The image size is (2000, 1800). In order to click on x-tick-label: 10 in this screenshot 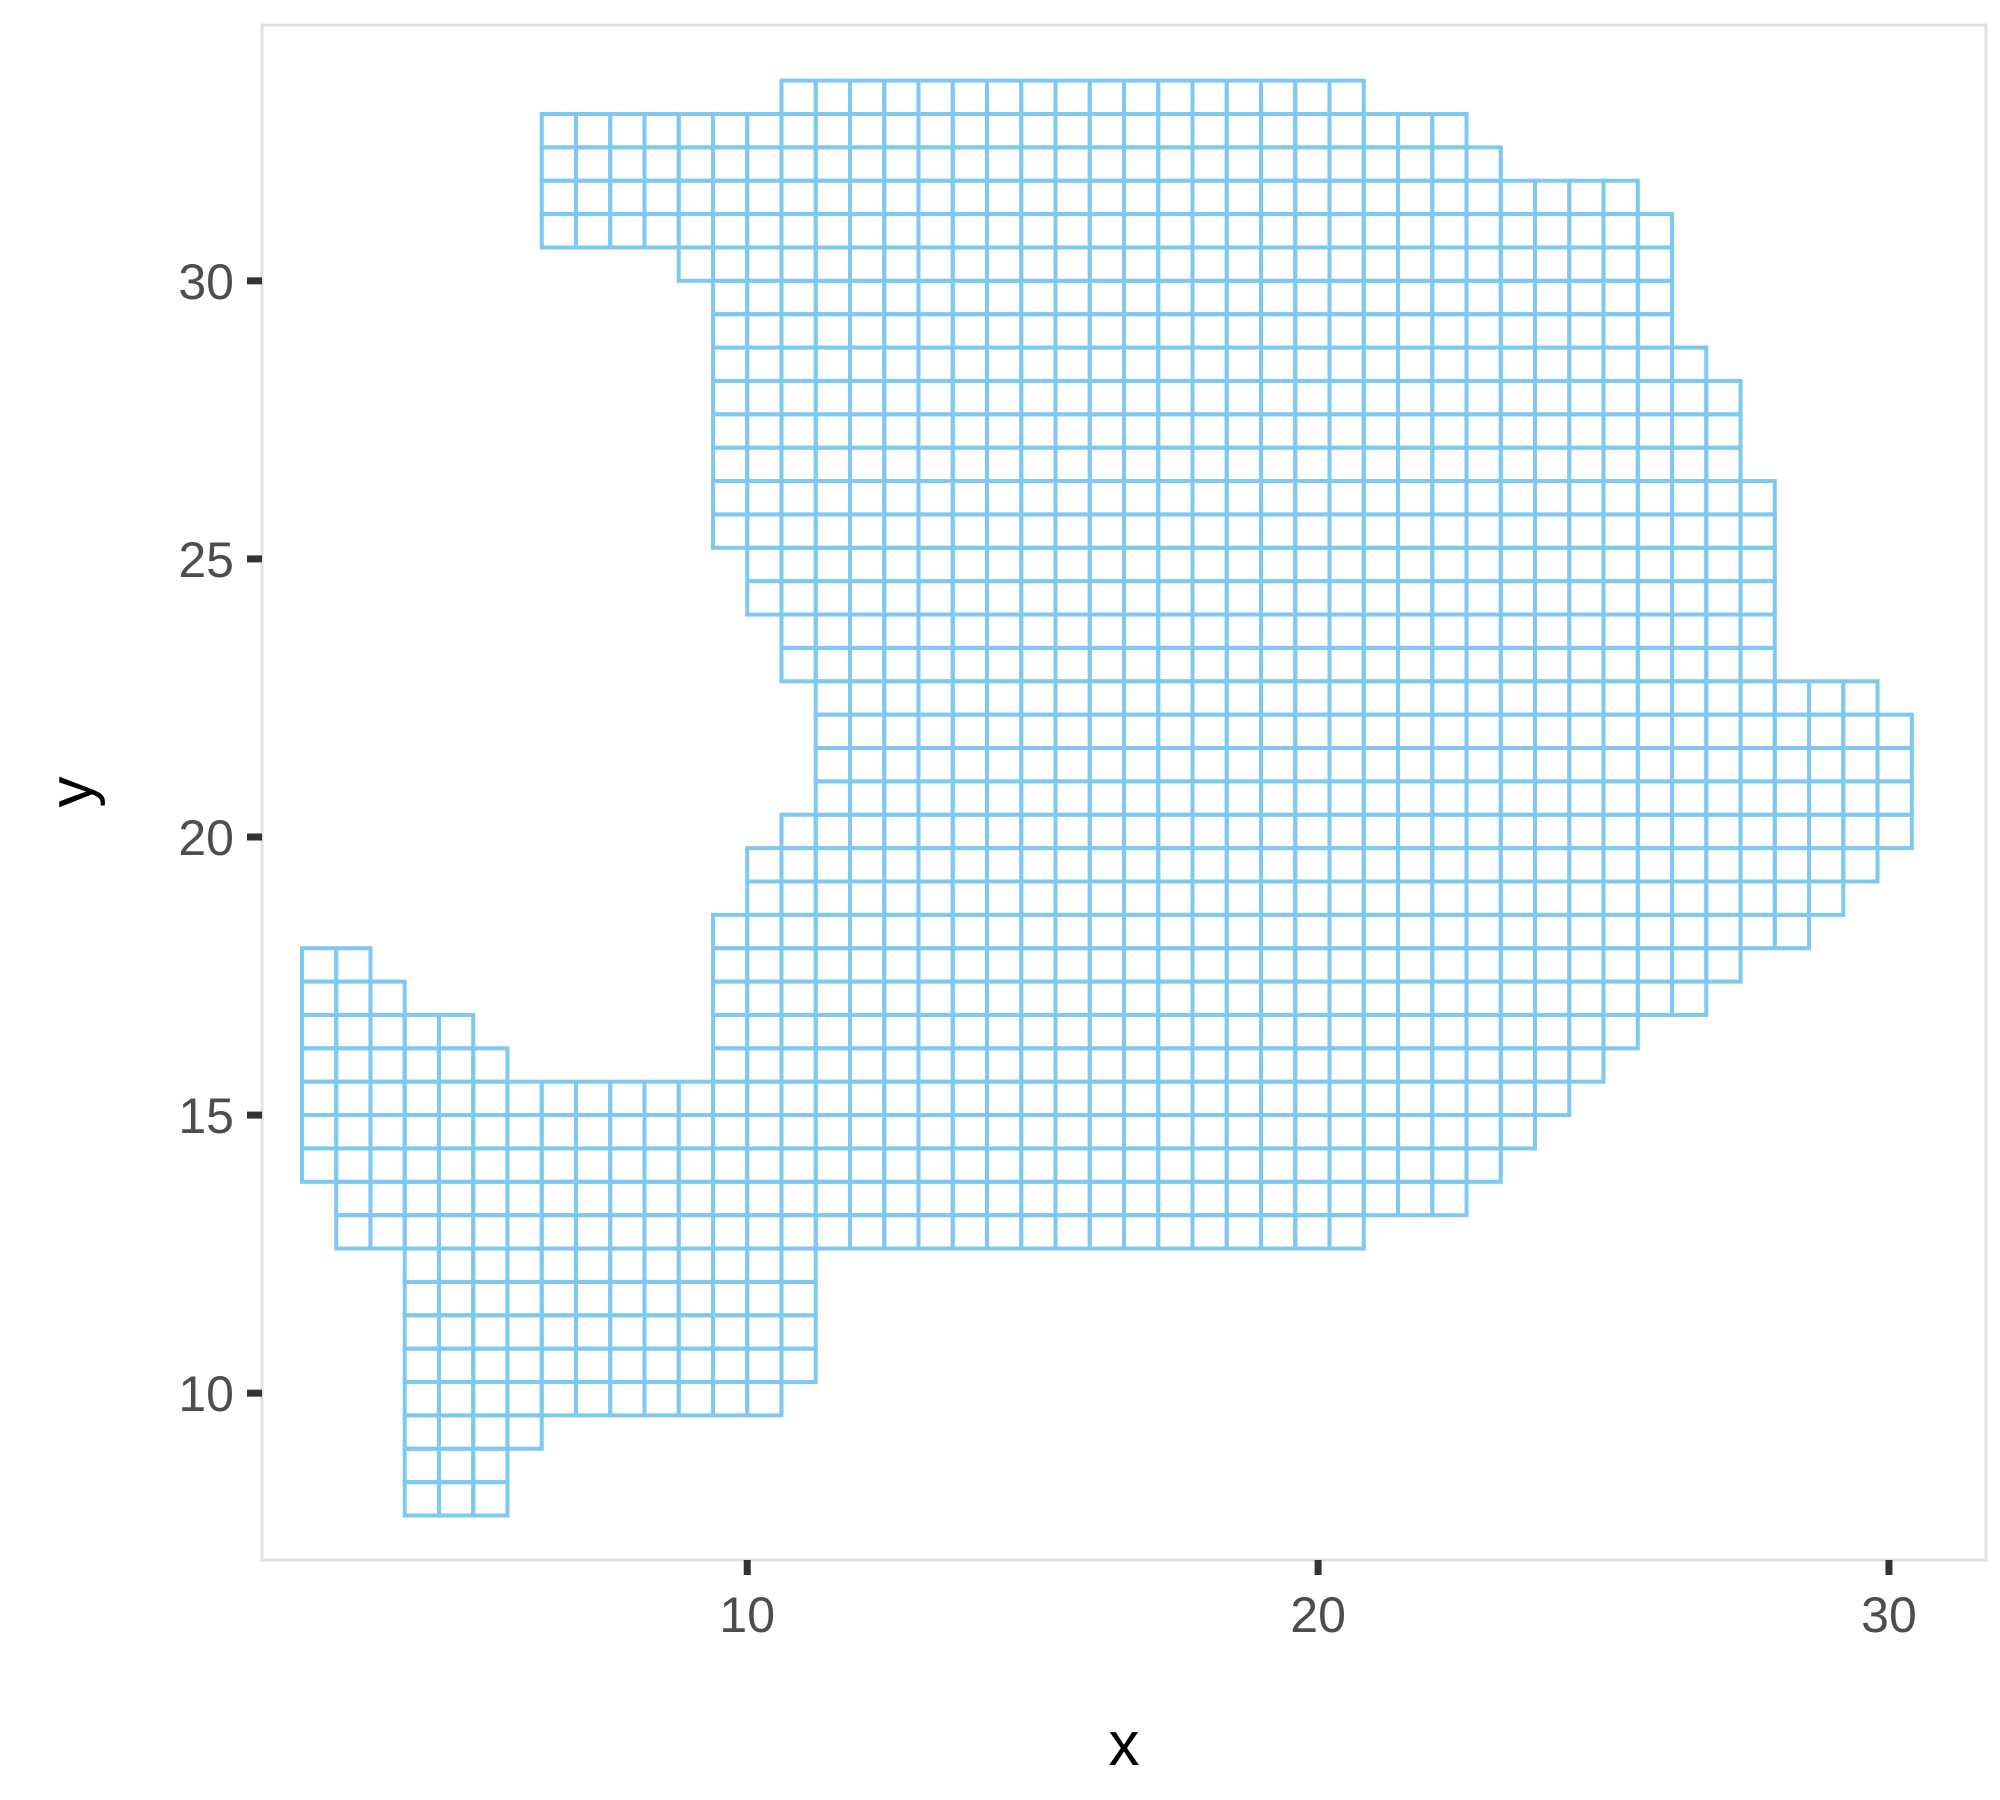, I will do `click(747, 1615)`.